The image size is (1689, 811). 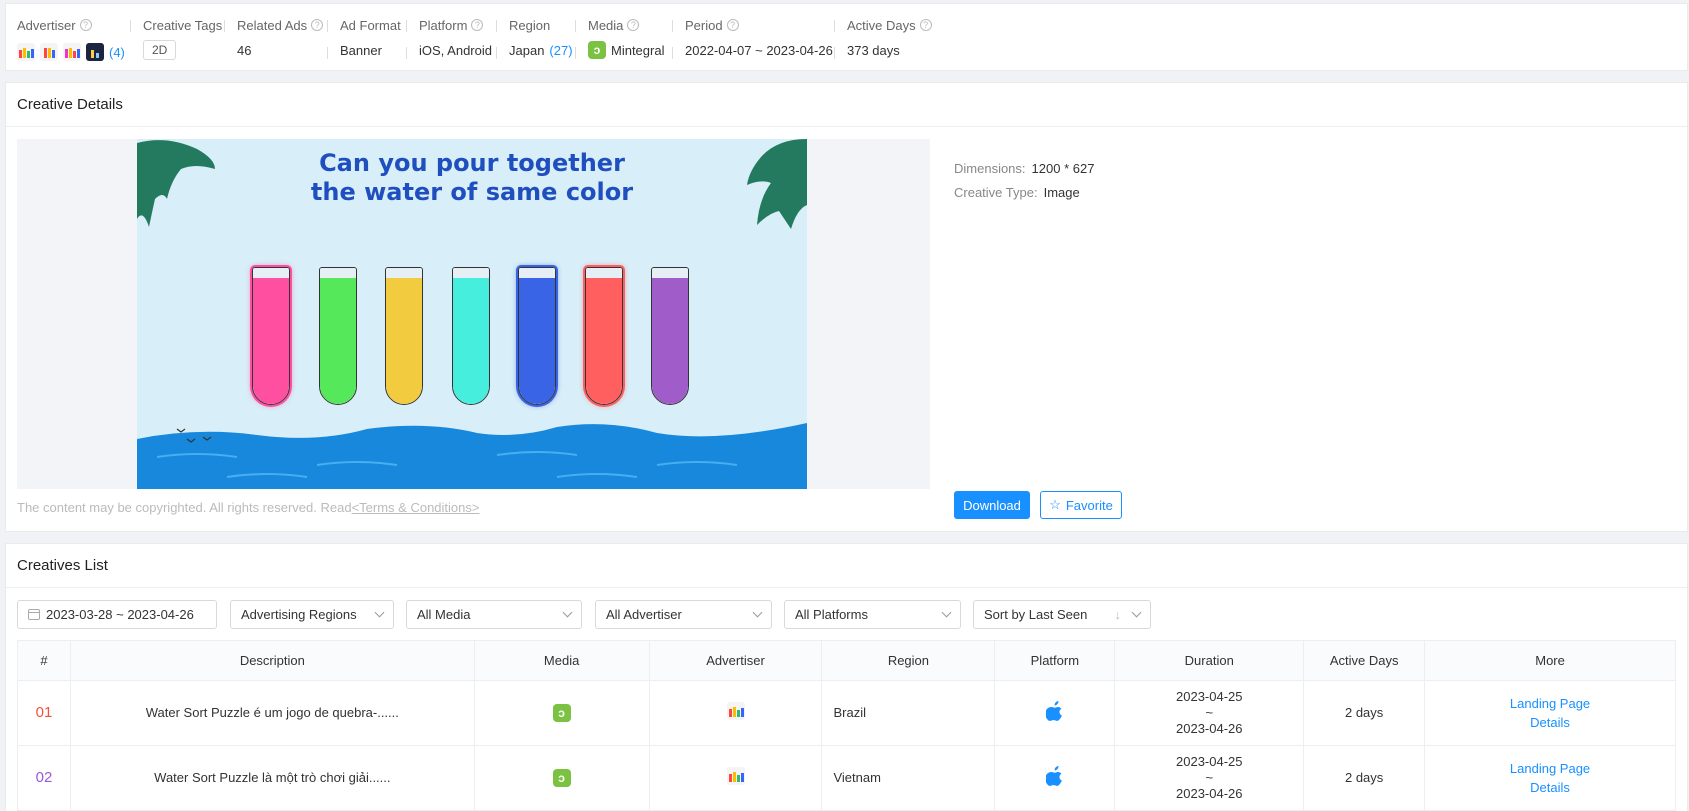 I want to click on region-value: Japan, so click(x=527, y=50).